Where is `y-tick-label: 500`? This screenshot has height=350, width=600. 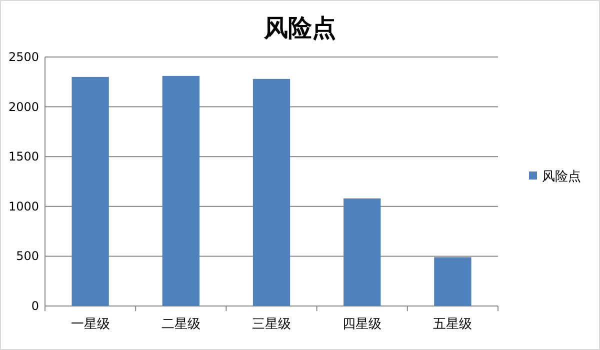 y-tick-label: 500 is located at coordinates (27, 256).